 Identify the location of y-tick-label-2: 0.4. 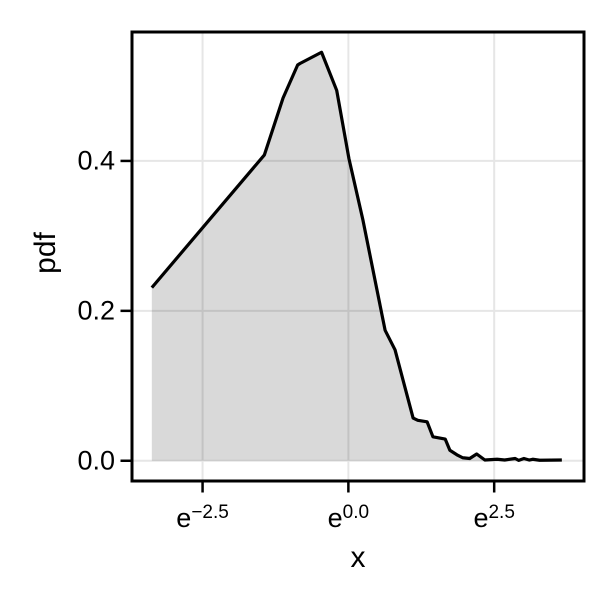
(96, 160).